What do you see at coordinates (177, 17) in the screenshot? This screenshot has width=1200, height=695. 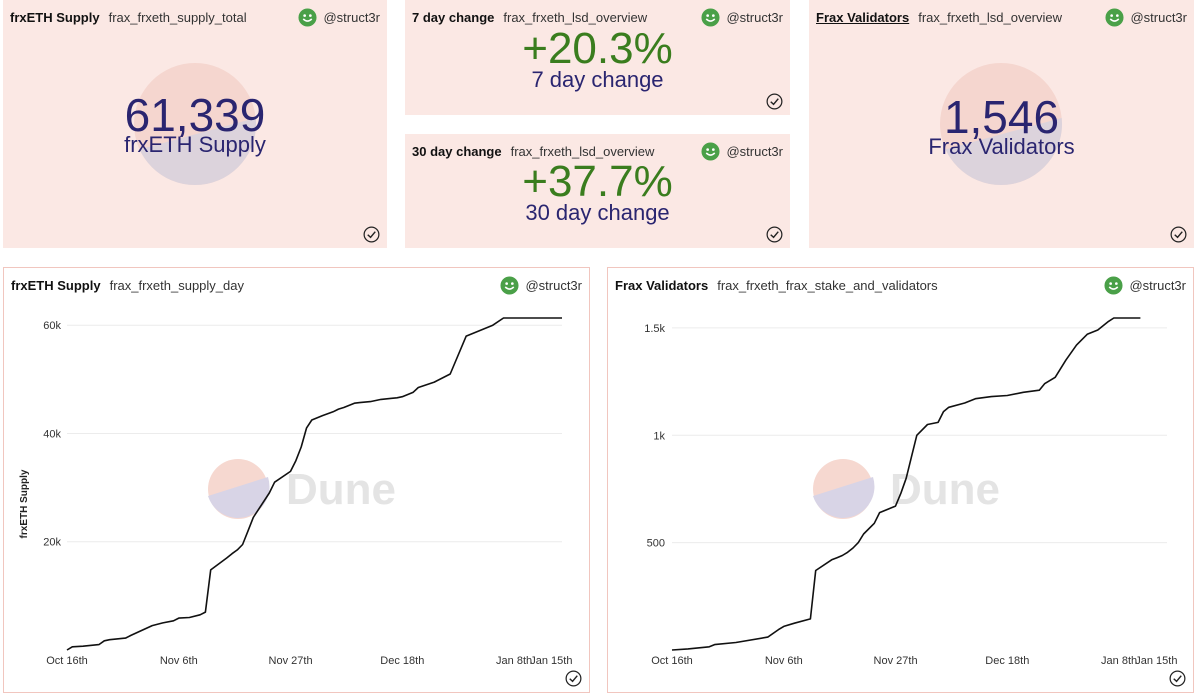 I see `query-name: frax_frxeth_supply_total` at bounding box center [177, 17].